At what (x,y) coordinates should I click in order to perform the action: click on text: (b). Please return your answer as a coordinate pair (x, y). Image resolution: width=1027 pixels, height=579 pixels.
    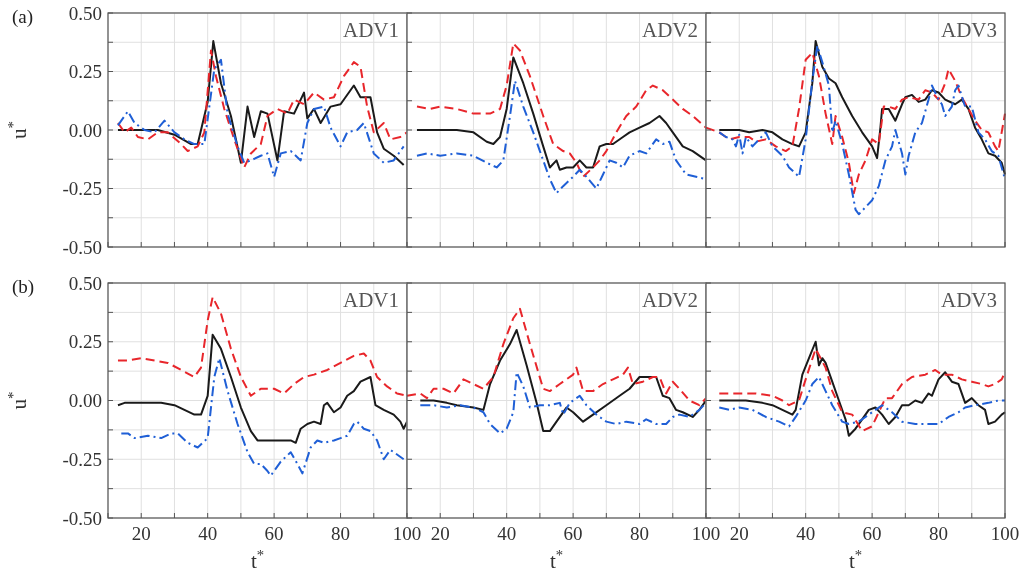
    Looking at the image, I should click on (23, 287).